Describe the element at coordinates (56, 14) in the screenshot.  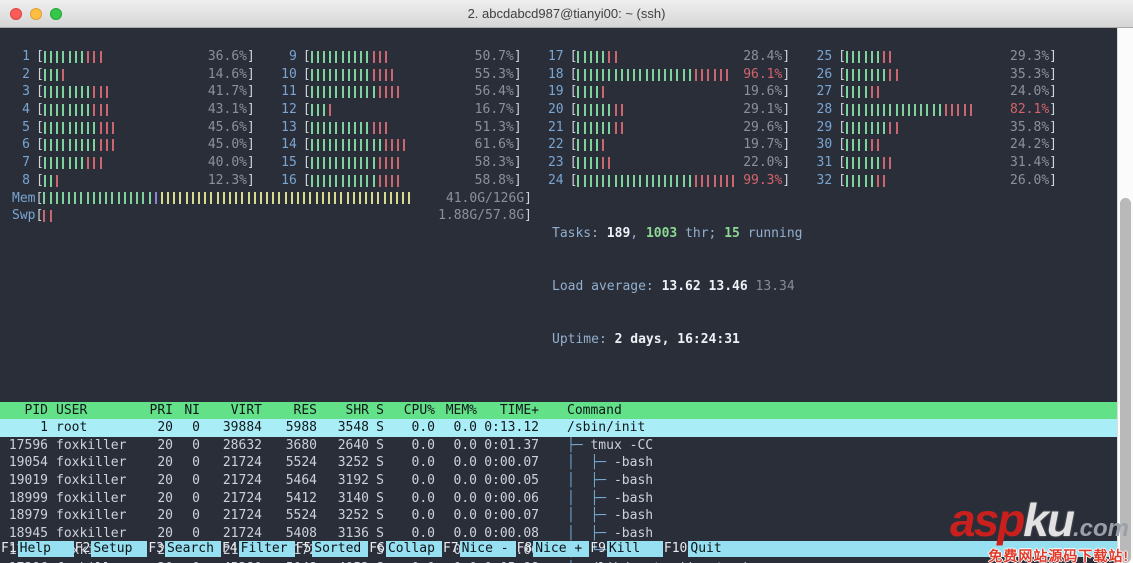
I see `zoom-window-button` at that location.